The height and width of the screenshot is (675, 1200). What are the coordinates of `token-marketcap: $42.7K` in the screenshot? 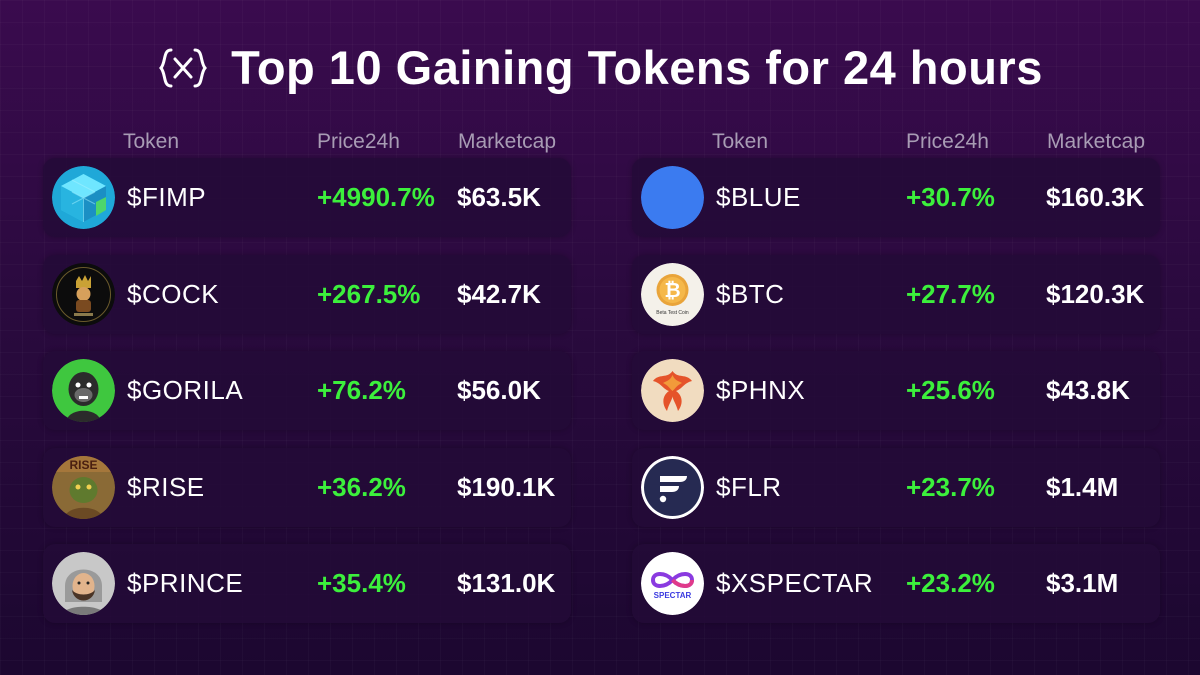 It's located at (499, 293).